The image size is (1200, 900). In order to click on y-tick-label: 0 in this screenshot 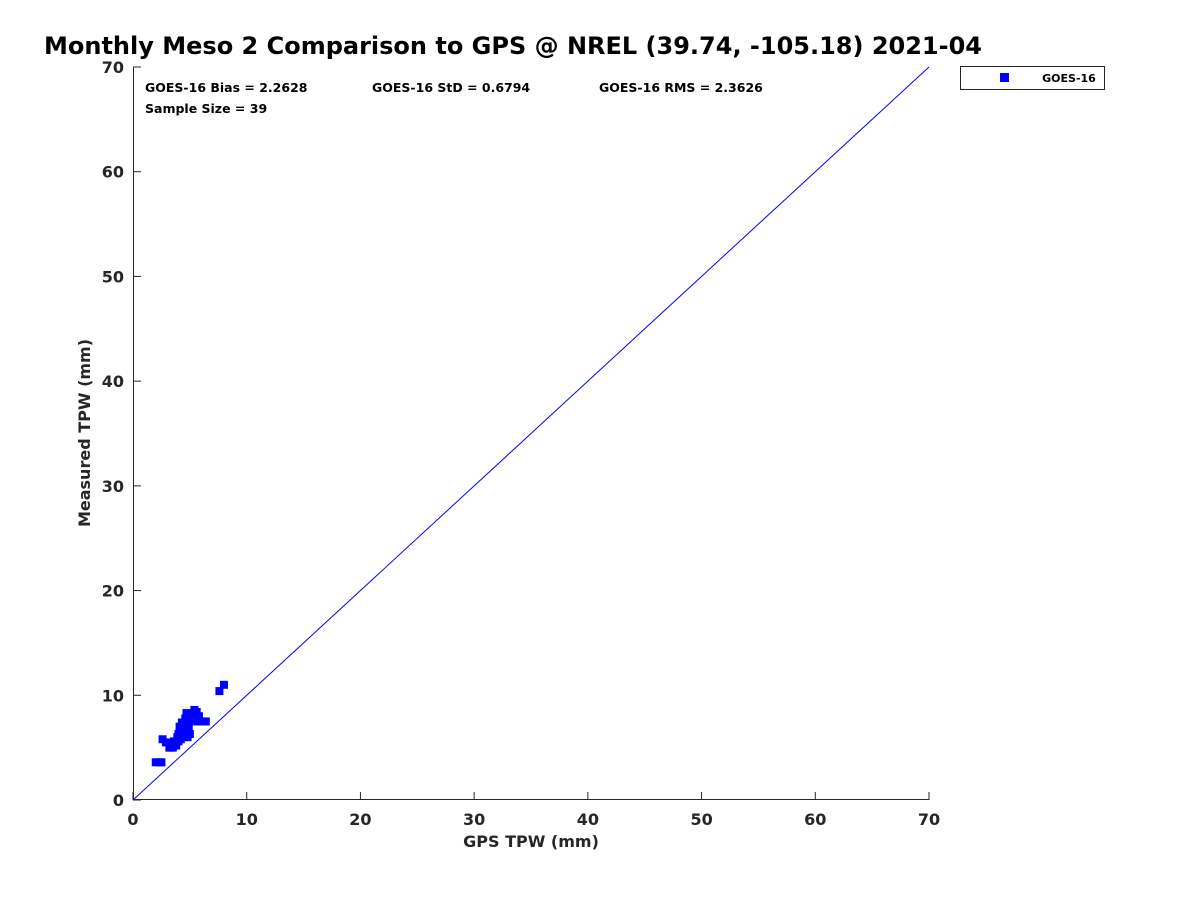, I will do `click(118, 800)`.